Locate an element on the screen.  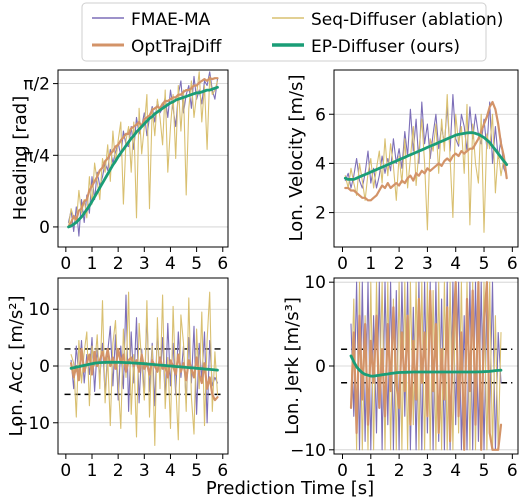
legend-entry-opttraj: OptTrajDiff is located at coordinates (157, 47).